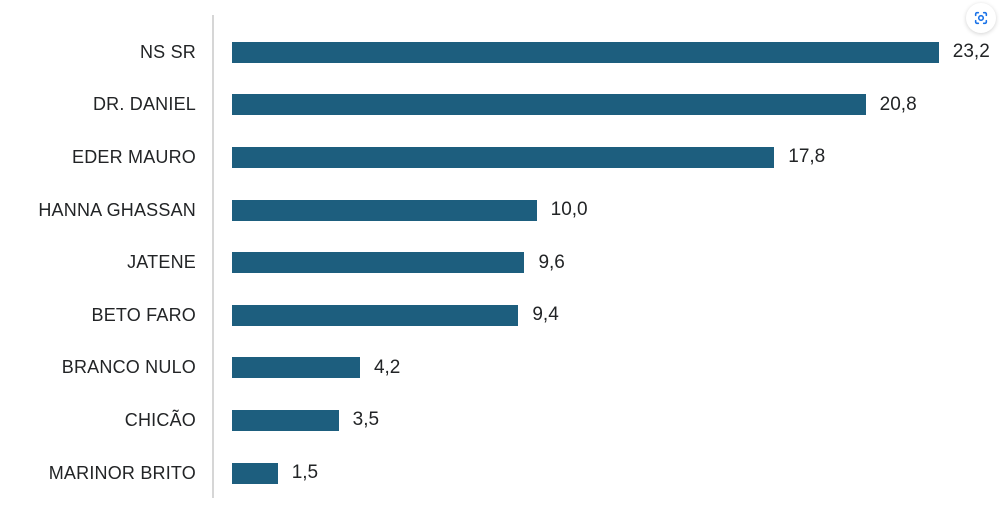 This screenshot has height=522, width=1000. What do you see at coordinates (144, 104) in the screenshot?
I see `category-label: DR. DANIEL` at bounding box center [144, 104].